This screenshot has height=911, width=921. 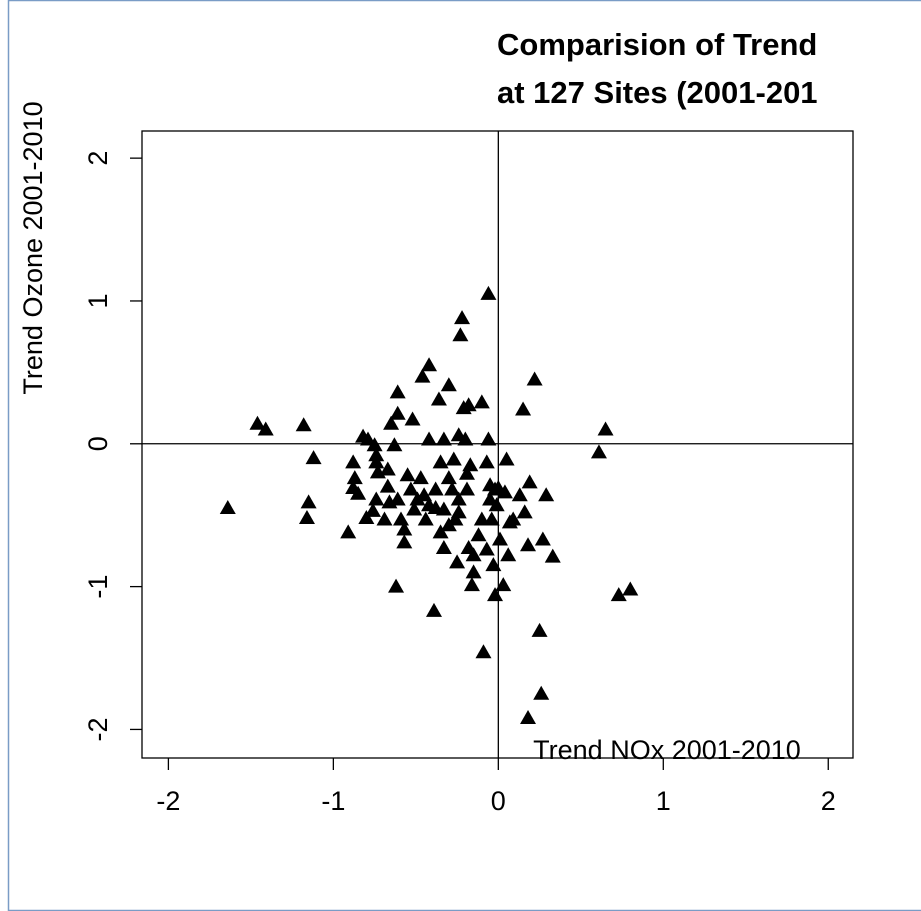 I want to click on y-tick-label: 0, so click(x=98, y=443).